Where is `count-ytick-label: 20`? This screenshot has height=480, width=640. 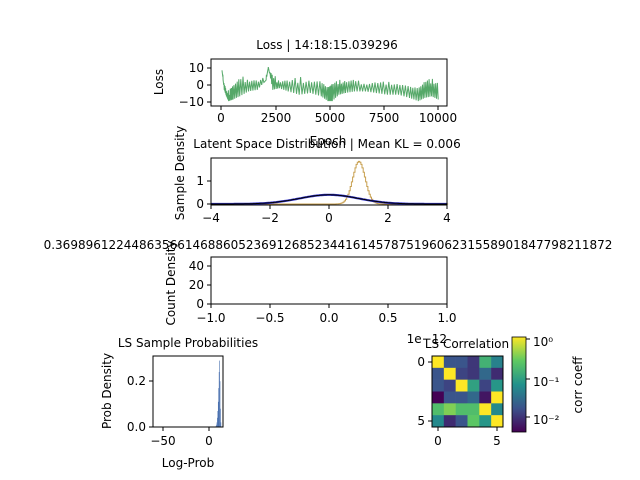
count-ytick-label: 20 is located at coordinates (196, 285).